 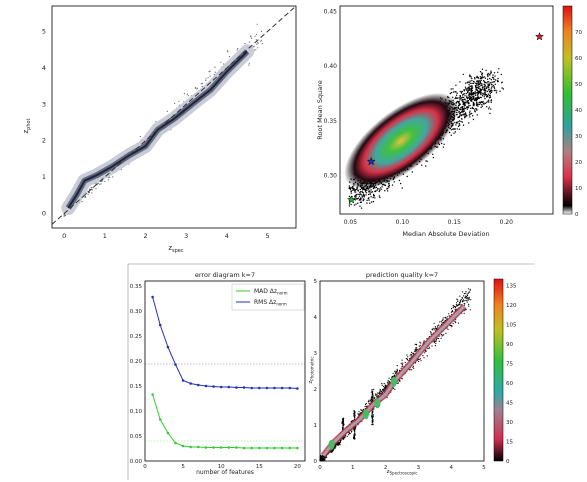 What do you see at coordinates (578, 59) in the screenshot?
I see `colorbar-tick: 60` at bounding box center [578, 59].